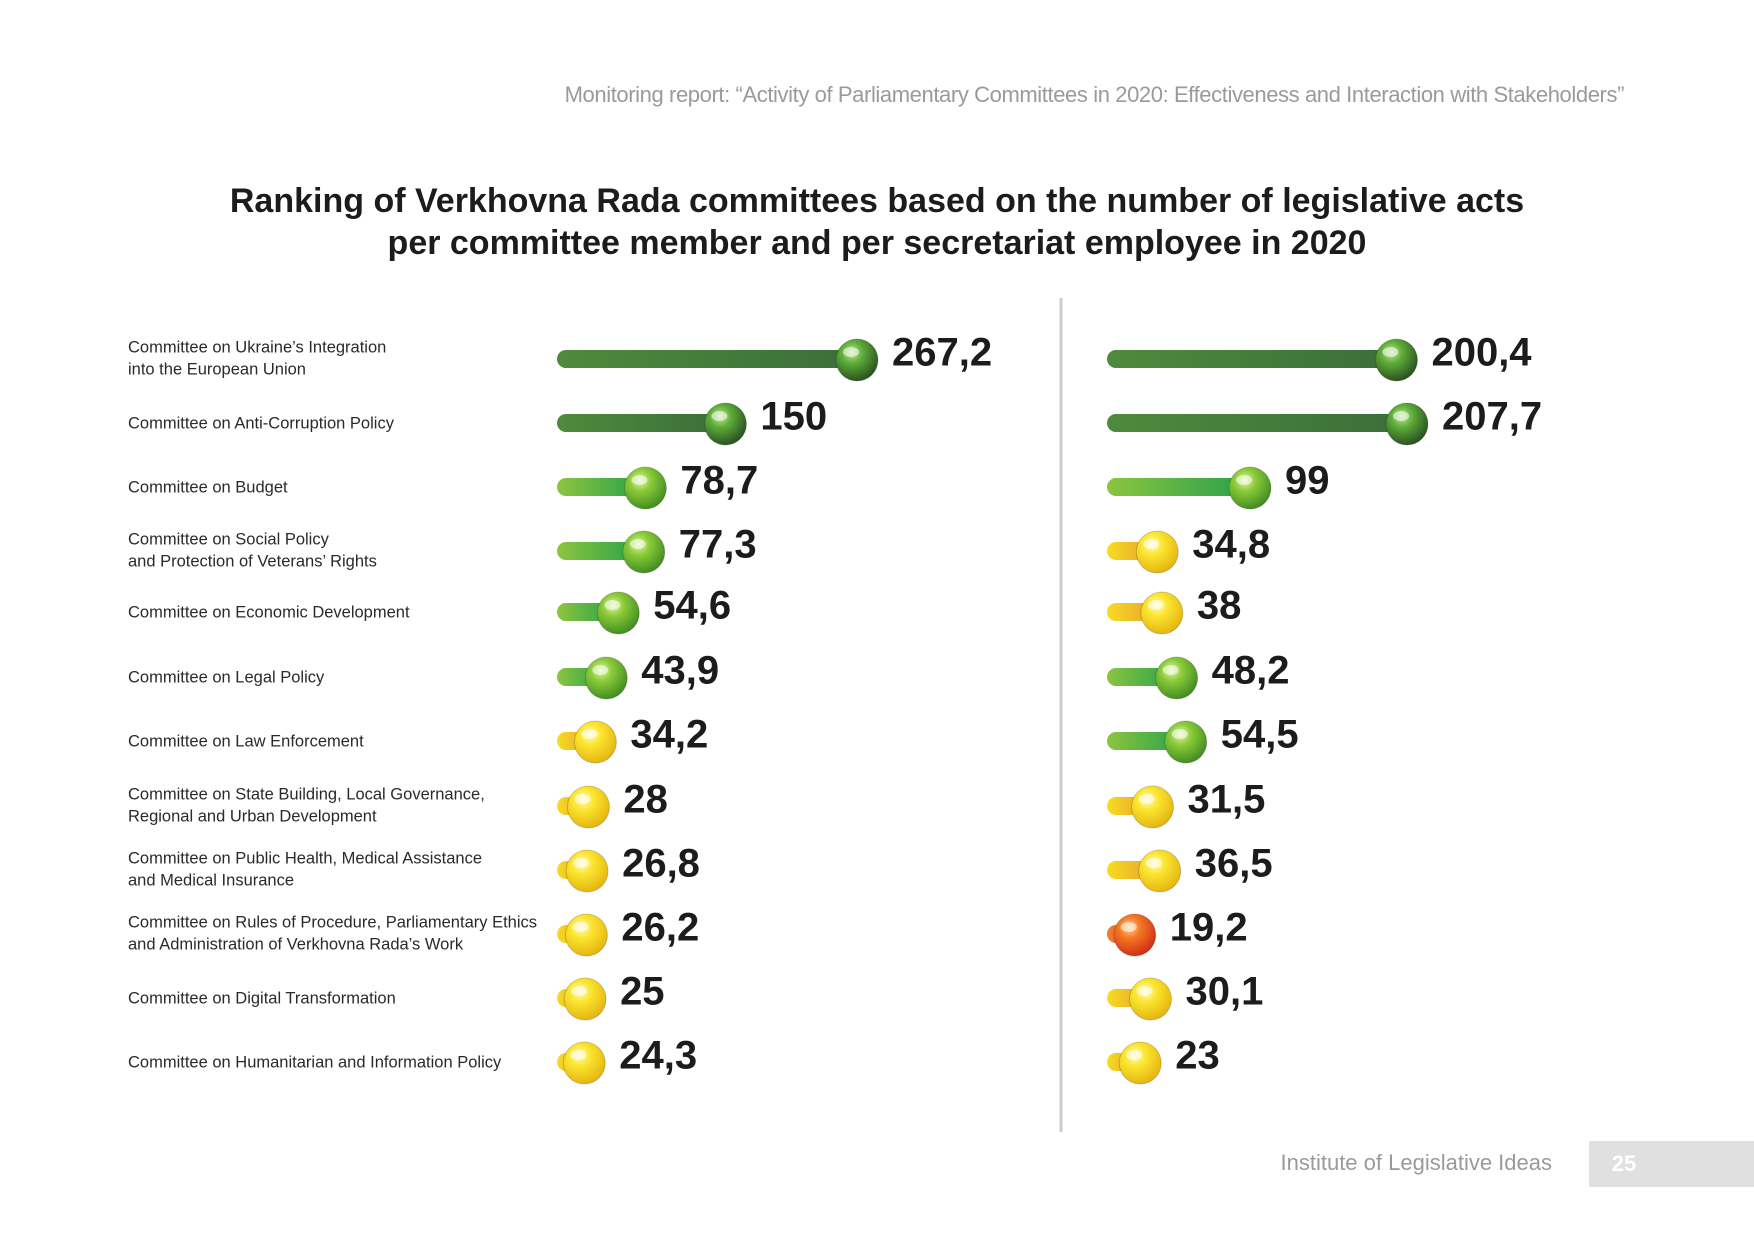  What do you see at coordinates (1624, 1163) in the screenshot?
I see `page-number: 25` at bounding box center [1624, 1163].